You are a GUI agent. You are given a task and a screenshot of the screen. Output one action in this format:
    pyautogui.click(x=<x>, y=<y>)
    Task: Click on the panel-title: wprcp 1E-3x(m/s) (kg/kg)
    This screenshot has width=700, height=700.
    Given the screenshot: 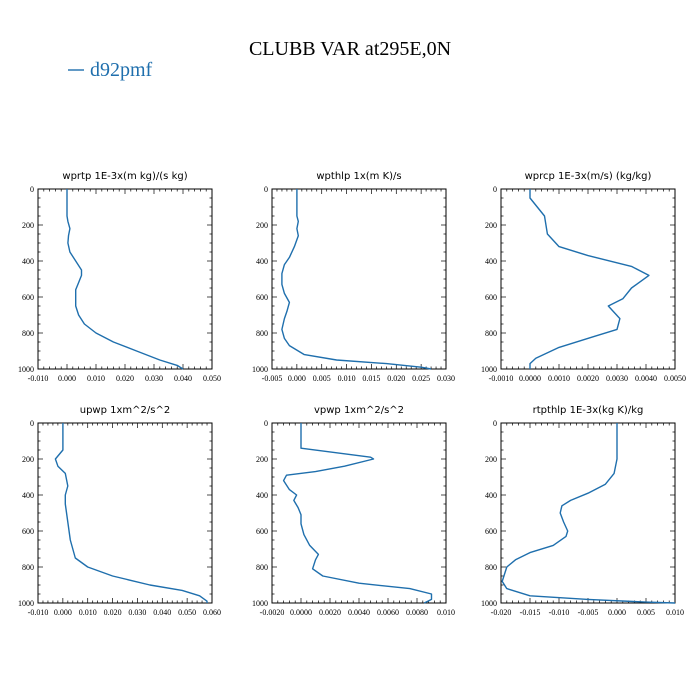 What is the action you would take?
    pyautogui.click(x=588, y=176)
    